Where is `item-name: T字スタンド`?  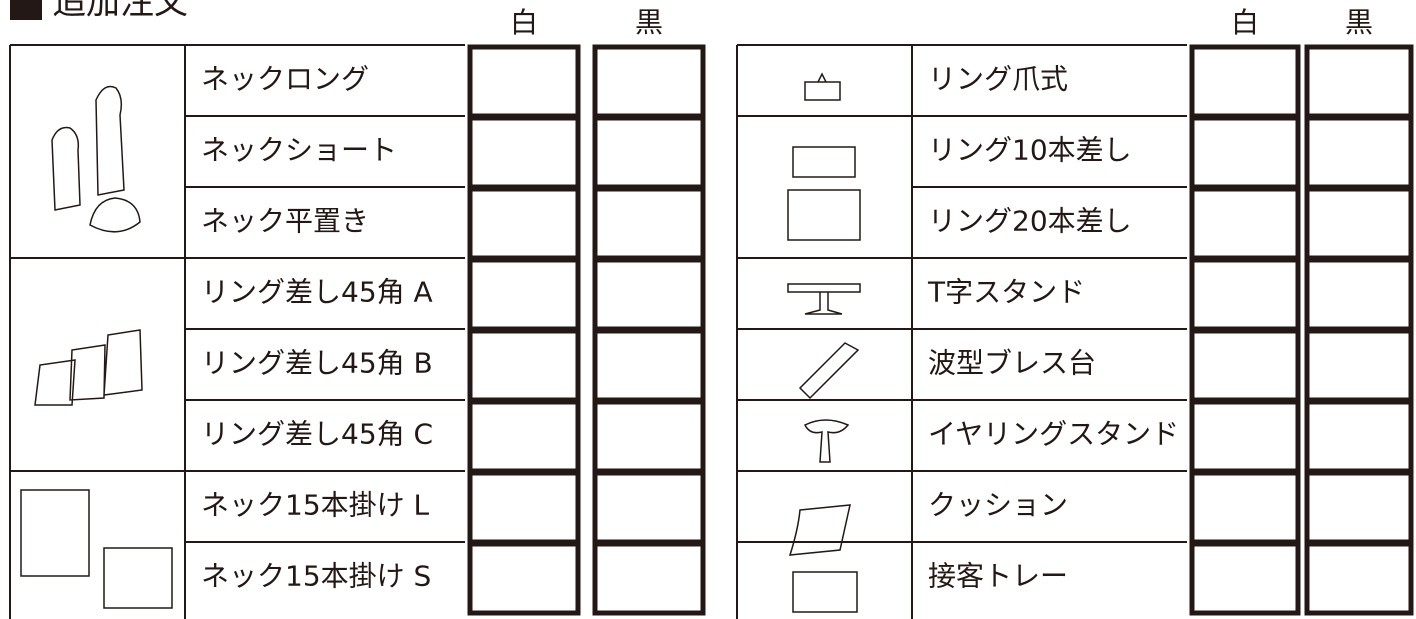
item-name: T字スタンド is located at coordinates (1006, 292).